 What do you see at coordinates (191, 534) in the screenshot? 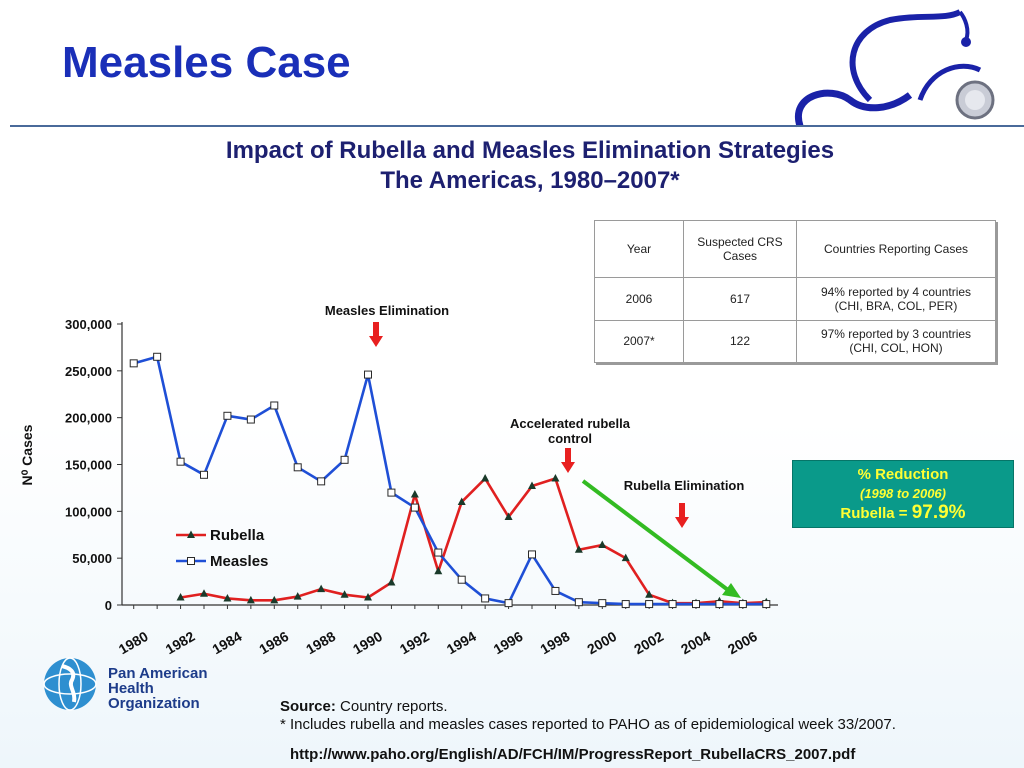
I see `legend-marker-rubella` at bounding box center [191, 534].